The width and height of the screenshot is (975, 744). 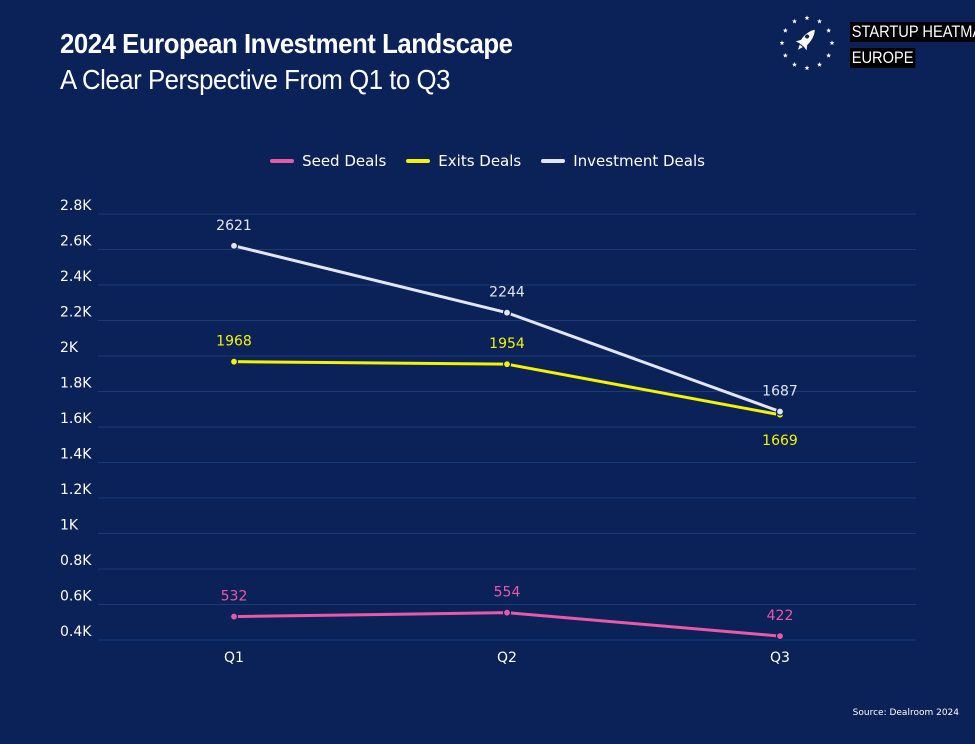 What do you see at coordinates (780, 616) in the screenshot?
I see `data-label: 422` at bounding box center [780, 616].